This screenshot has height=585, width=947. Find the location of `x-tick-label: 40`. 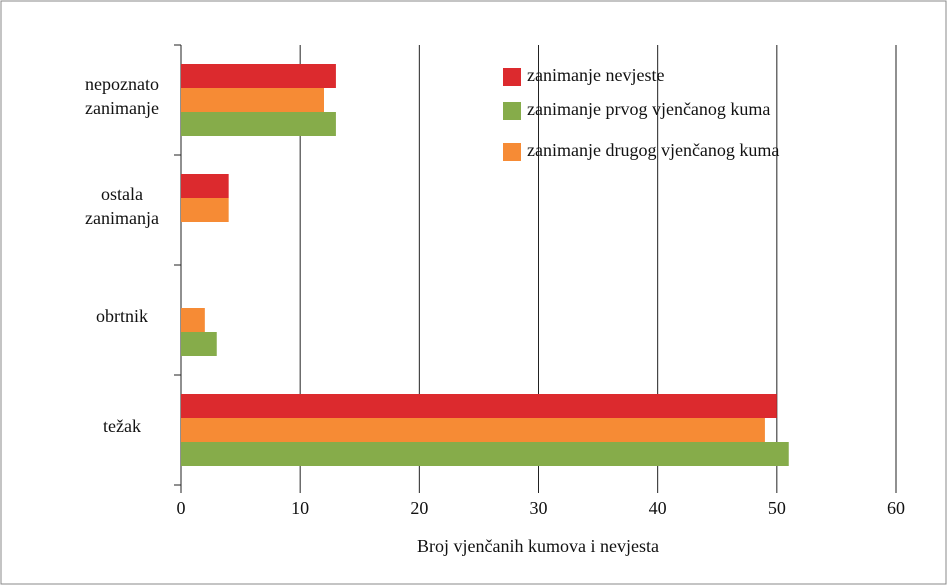

x-tick-label: 40 is located at coordinates (658, 508).